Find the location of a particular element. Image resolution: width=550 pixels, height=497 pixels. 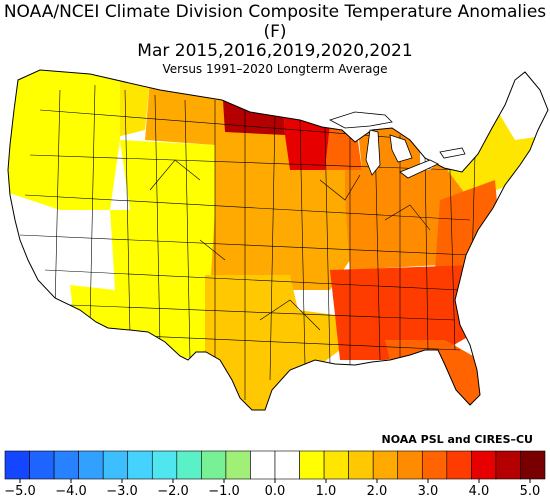

lake-erie is located at coordinates (419, 169).